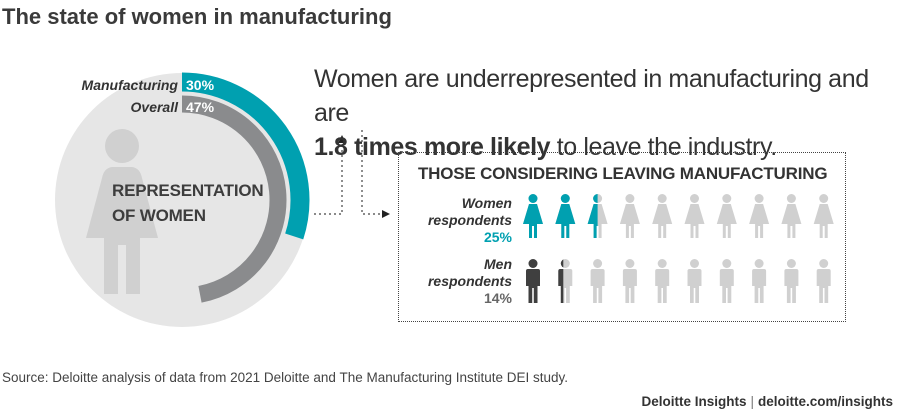 Image resolution: width=901 pixels, height=420 pixels. Describe the element at coordinates (386, 214) in the screenshot. I see `arrow-right-icon` at that location.